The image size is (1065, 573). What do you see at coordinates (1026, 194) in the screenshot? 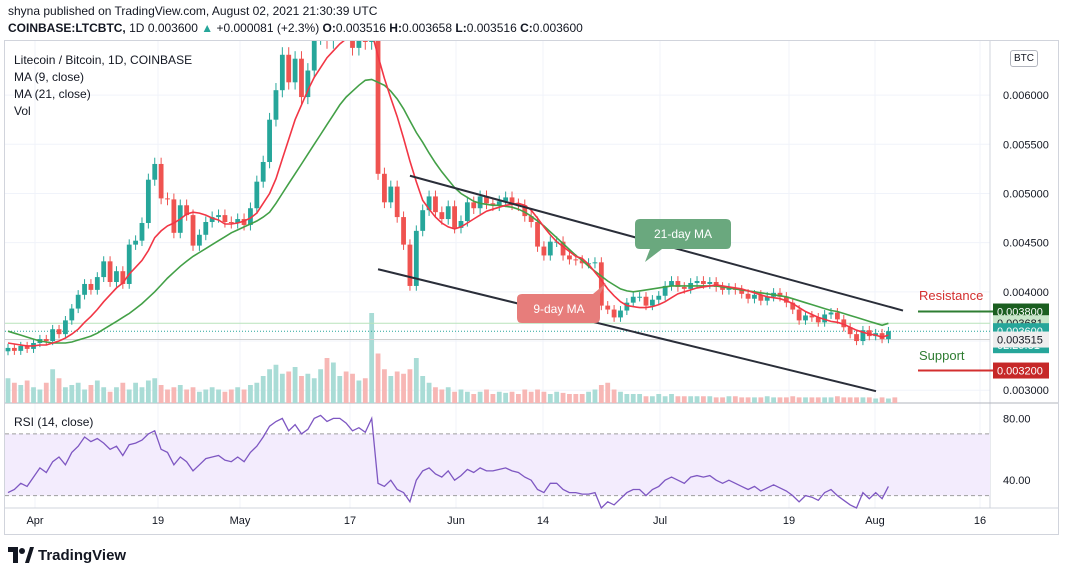
I see `price-tick-2: 0.005000` at bounding box center [1026, 194].